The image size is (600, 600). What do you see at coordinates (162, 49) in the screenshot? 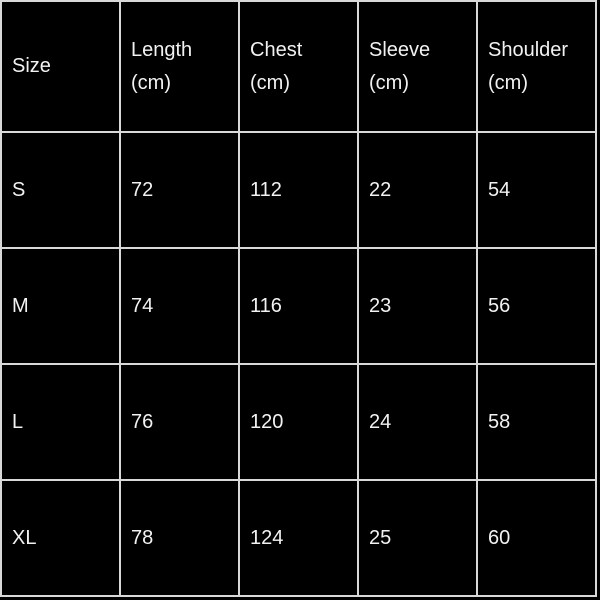
I see `header-label: Length` at bounding box center [162, 49].